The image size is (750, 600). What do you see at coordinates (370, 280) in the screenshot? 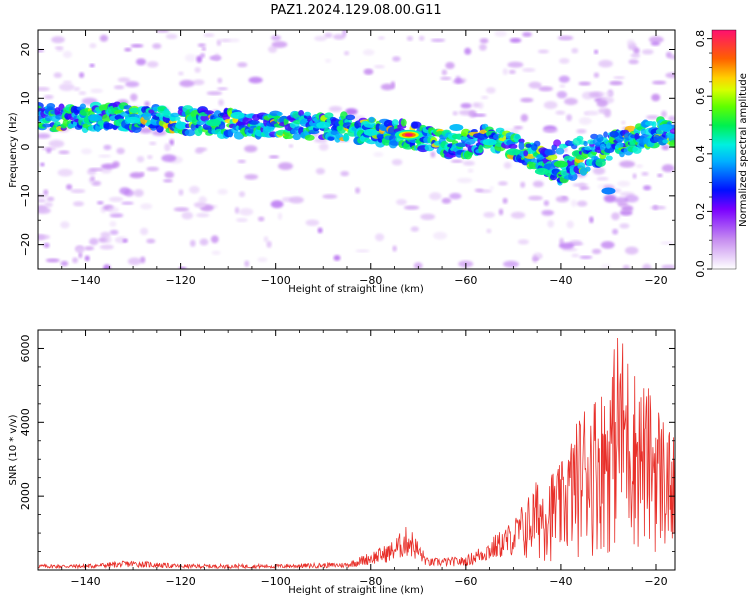
I see `x-tick-label: −80` at bounding box center [370, 280].